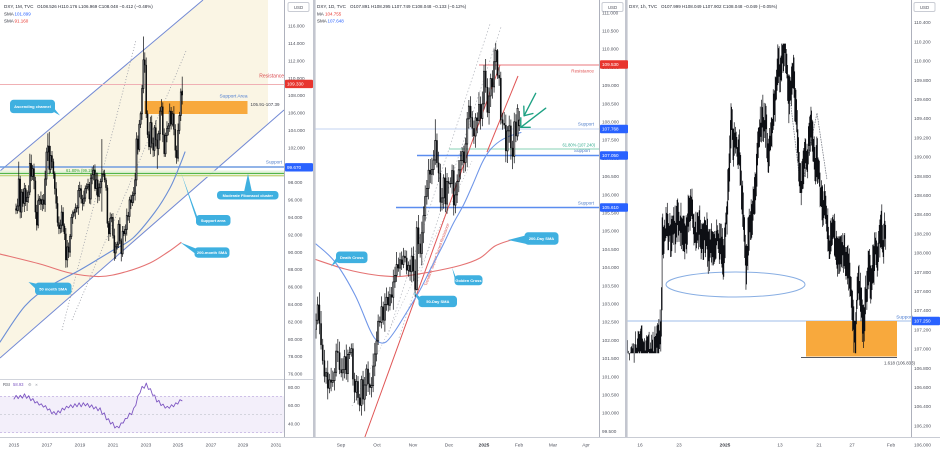 The image size is (940, 451). Describe the element at coordinates (610, 322) in the screenshot. I see `svg-text: 102.500` at that location.